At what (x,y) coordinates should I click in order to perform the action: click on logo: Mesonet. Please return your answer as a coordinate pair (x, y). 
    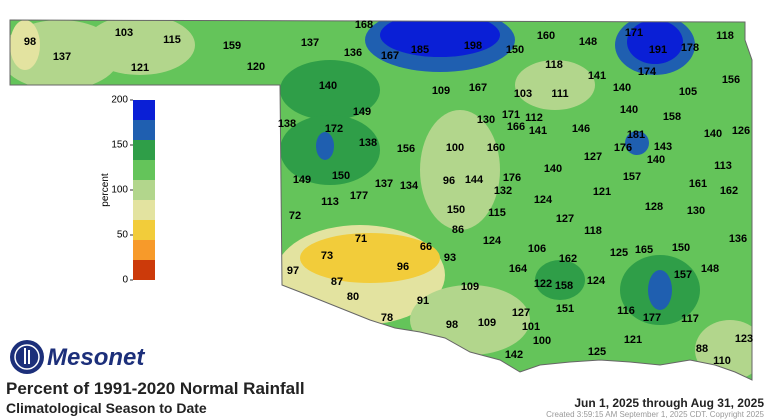
    Looking at the image, I should click on (77, 357).